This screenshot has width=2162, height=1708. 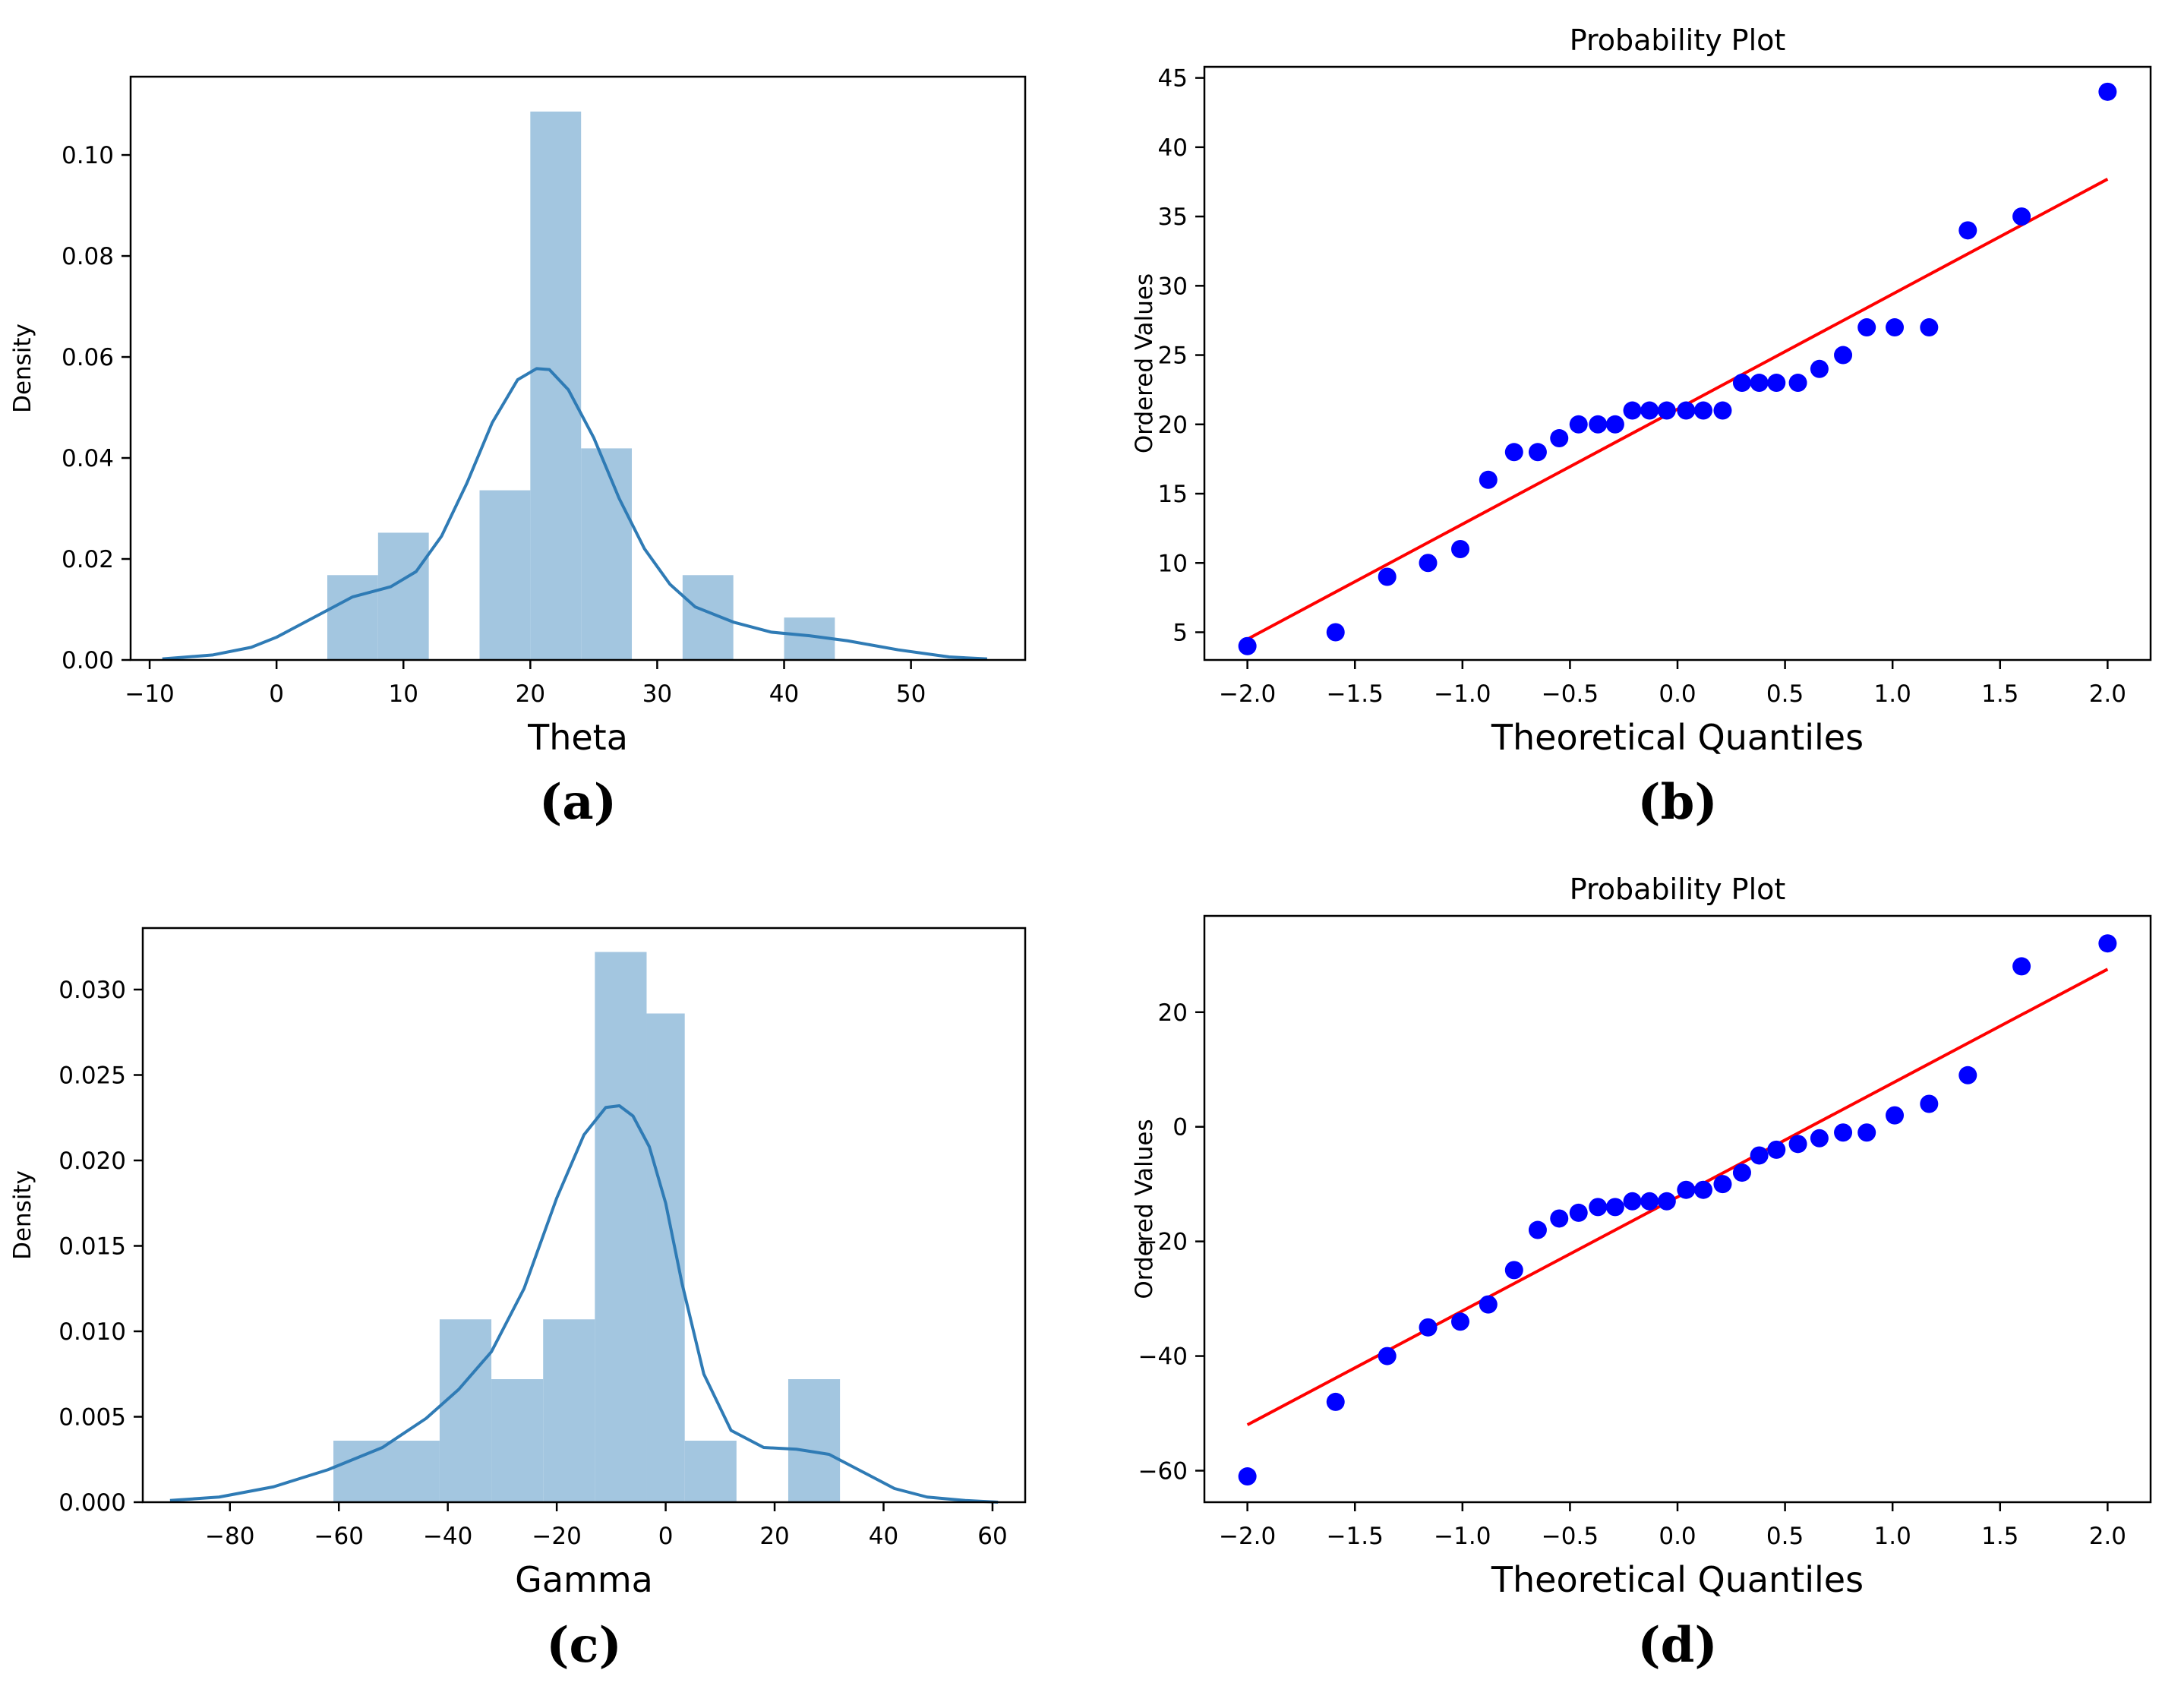 I want to click on y-tick-label: 0.005, so click(x=92, y=1418).